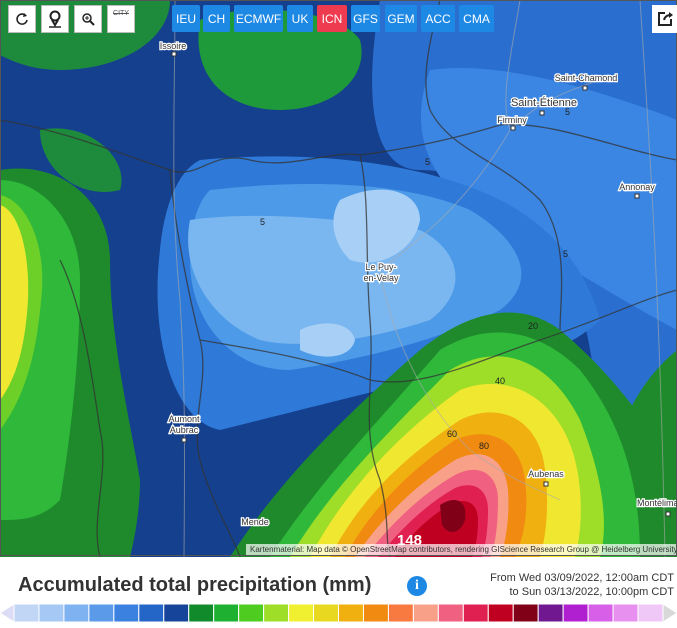  Describe the element at coordinates (417, 586) in the screenshot. I see `info-button: i` at that location.